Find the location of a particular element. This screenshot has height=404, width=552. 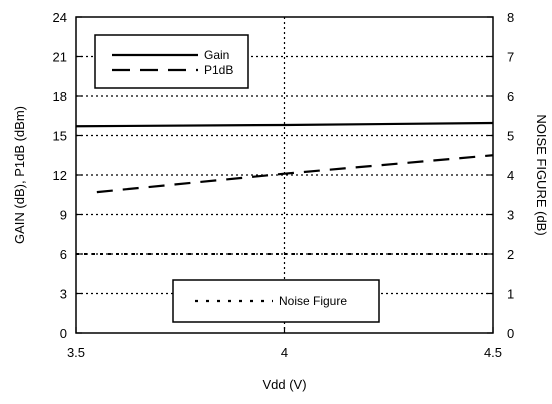

series-line-p1db is located at coordinates (295, 174).